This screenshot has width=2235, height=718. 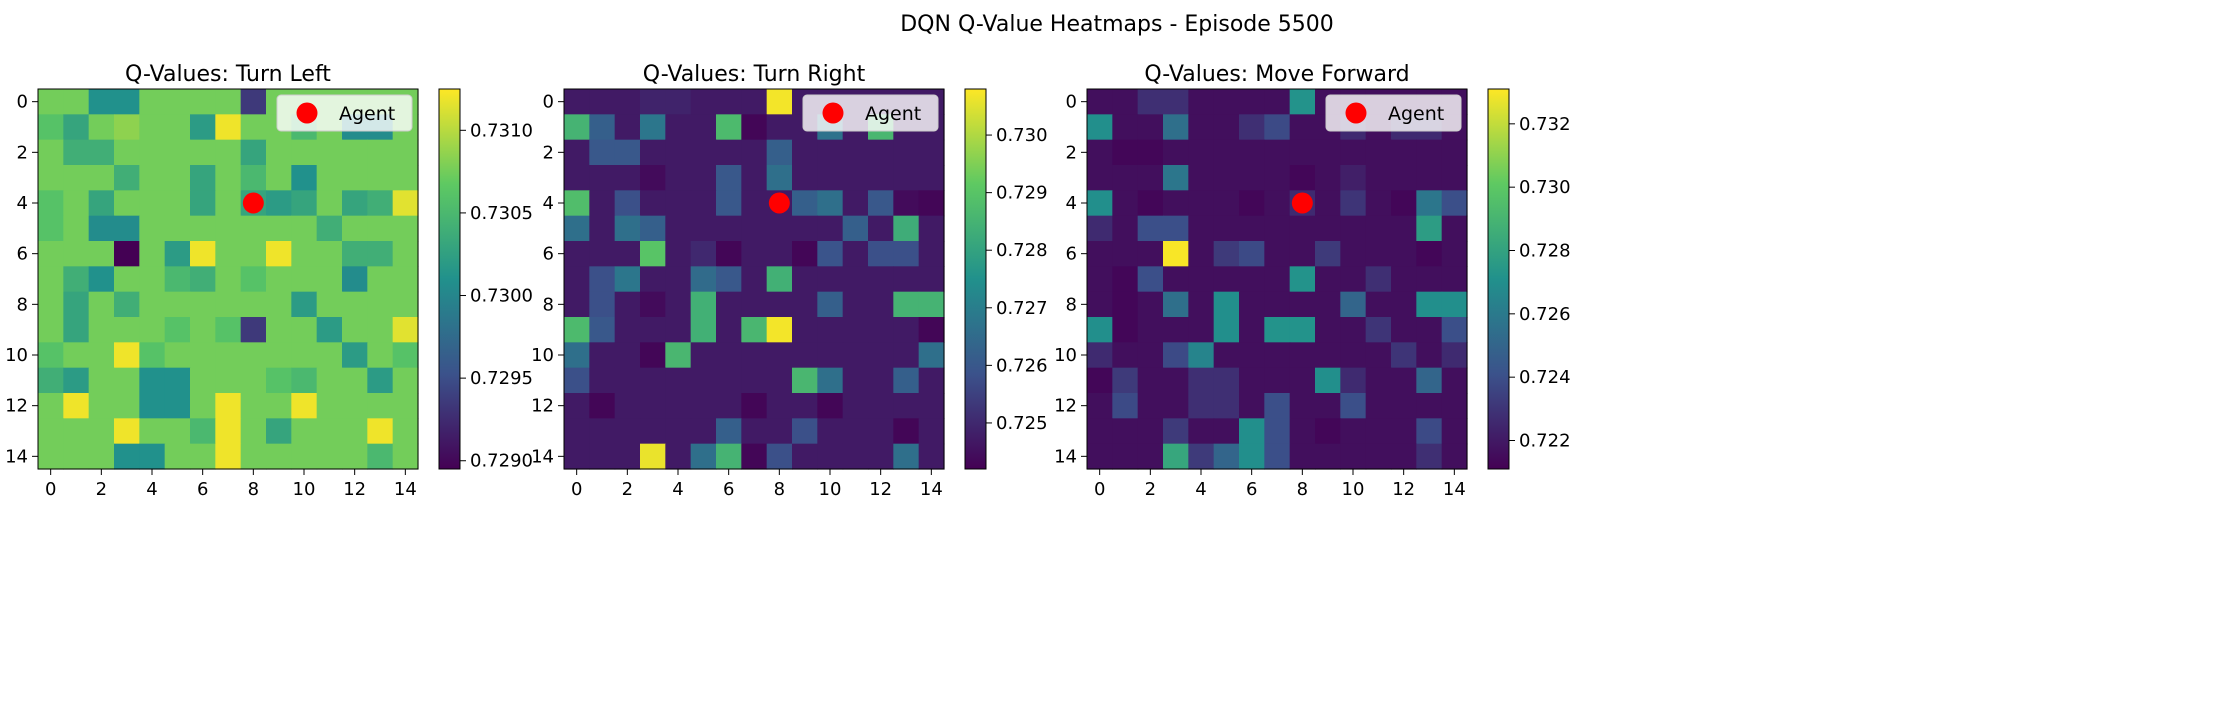 What do you see at coordinates (1071, 254) in the screenshot?
I see `y-tick-label: 6` at bounding box center [1071, 254].